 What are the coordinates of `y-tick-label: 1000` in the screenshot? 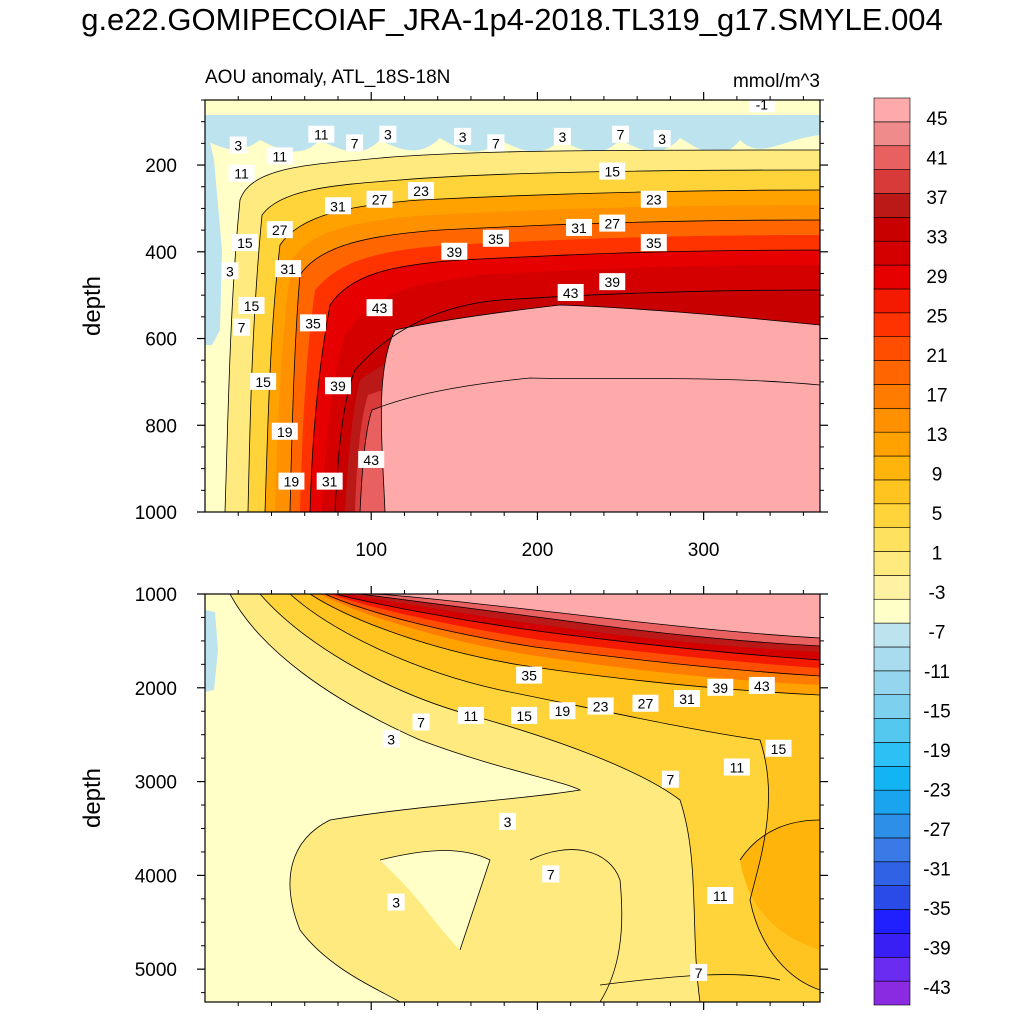 It's located at (156, 513).